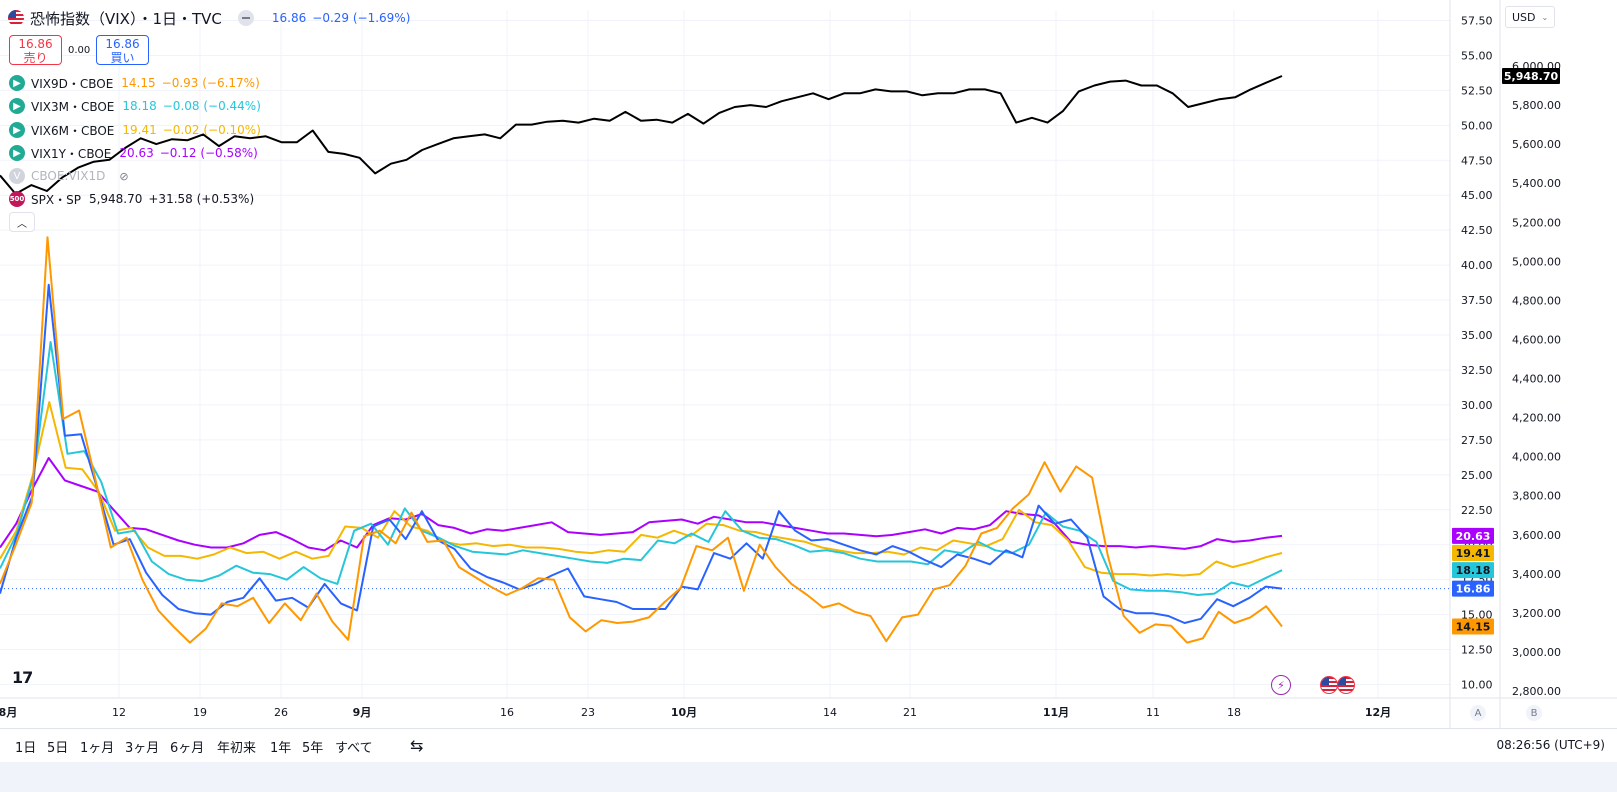  What do you see at coordinates (17, 176) in the screenshot?
I see `vix1d-icon: V` at bounding box center [17, 176].